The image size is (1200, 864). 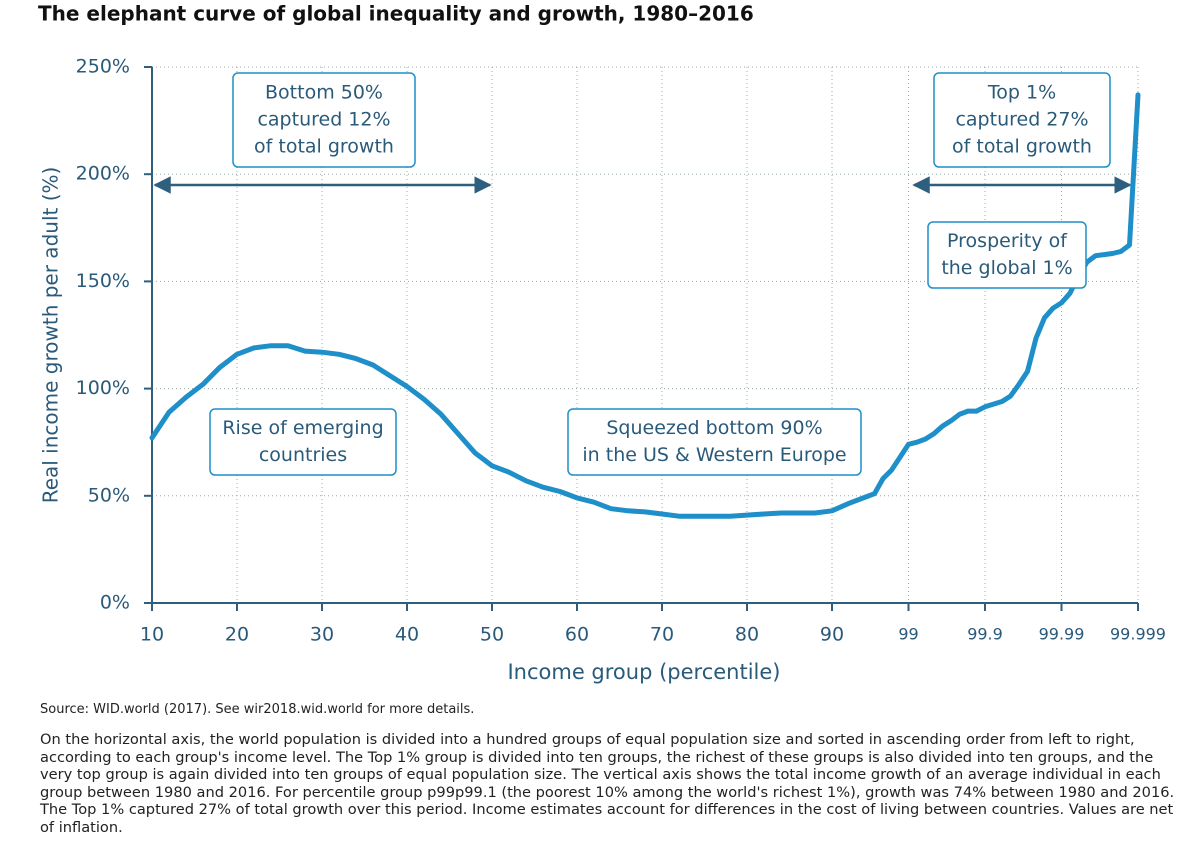 I want to click on annotation-text: countries, so click(x=303, y=455).